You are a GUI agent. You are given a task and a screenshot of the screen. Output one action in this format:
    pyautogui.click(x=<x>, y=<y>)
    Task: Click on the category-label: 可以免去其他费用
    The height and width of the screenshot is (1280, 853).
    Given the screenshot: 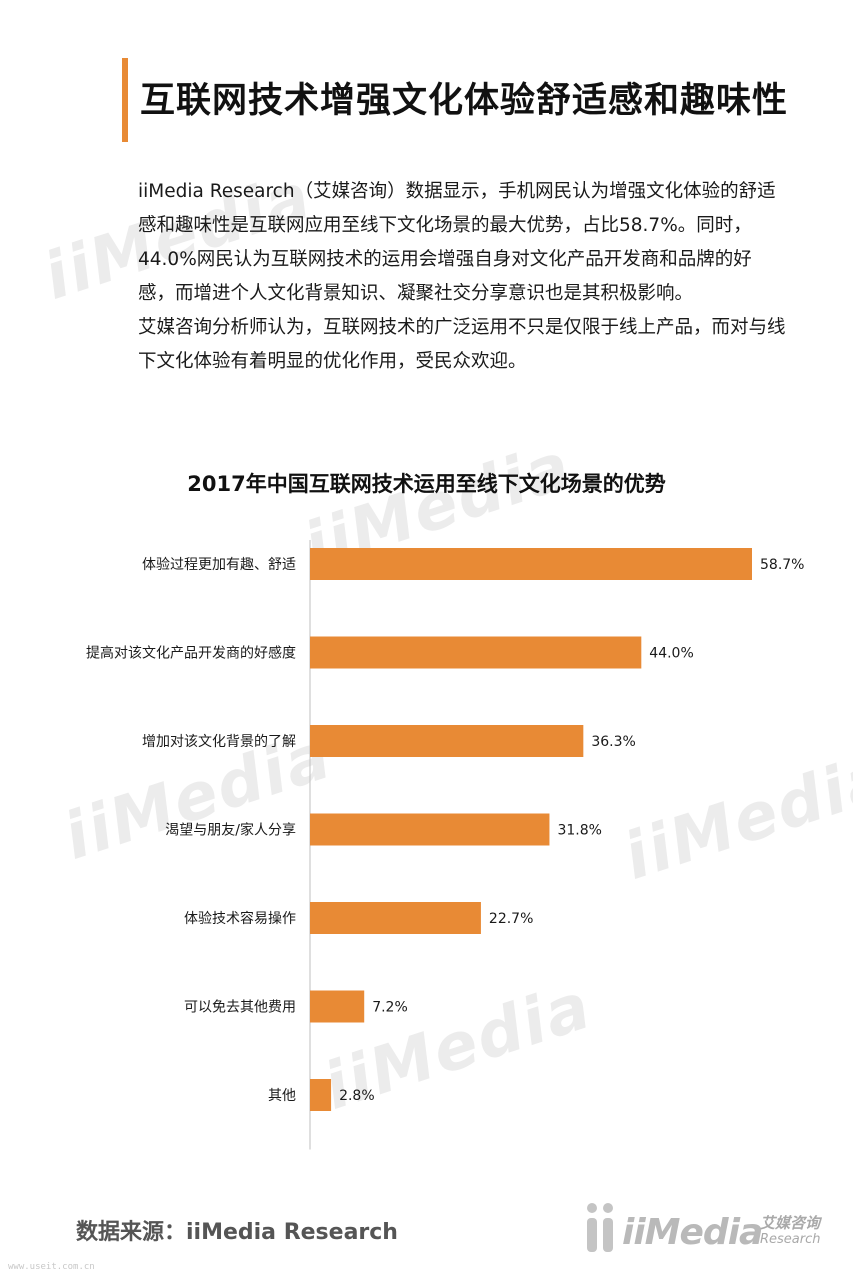 What is the action you would take?
    pyautogui.click(x=240, y=1008)
    